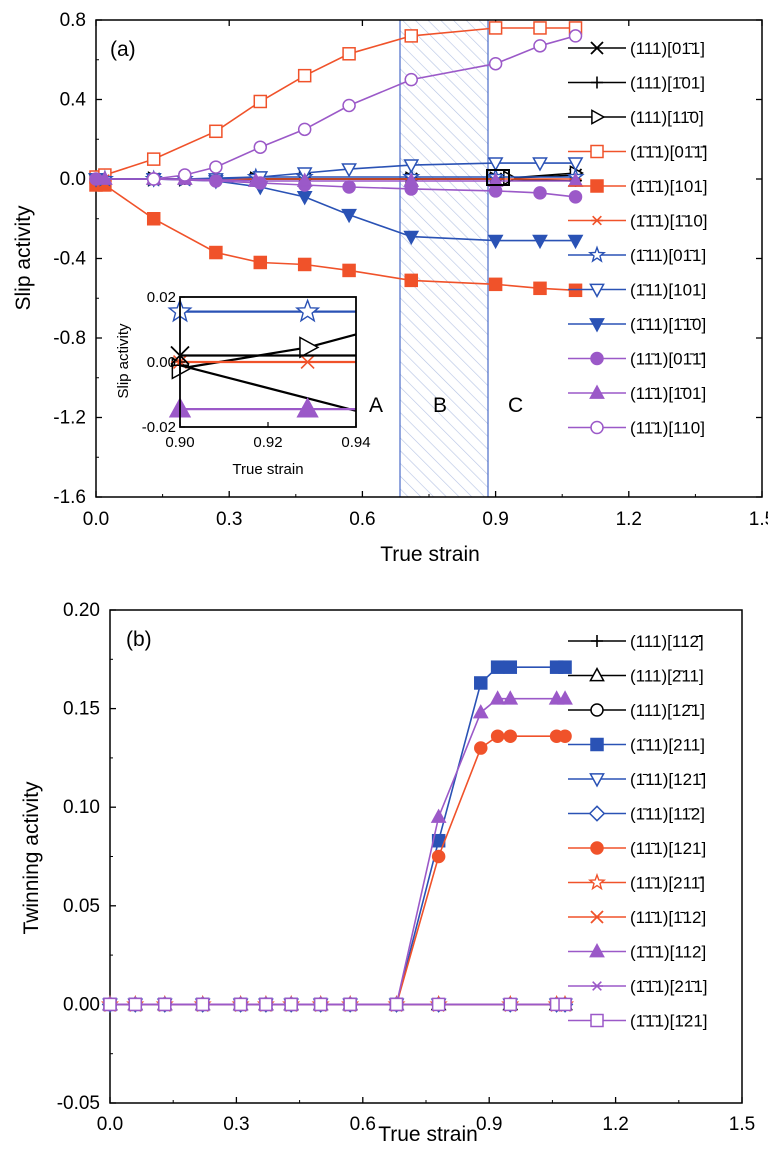 The height and width of the screenshot is (1153, 768). I want to click on legend-item-7: (11̄1)[121], so click(637, 848).